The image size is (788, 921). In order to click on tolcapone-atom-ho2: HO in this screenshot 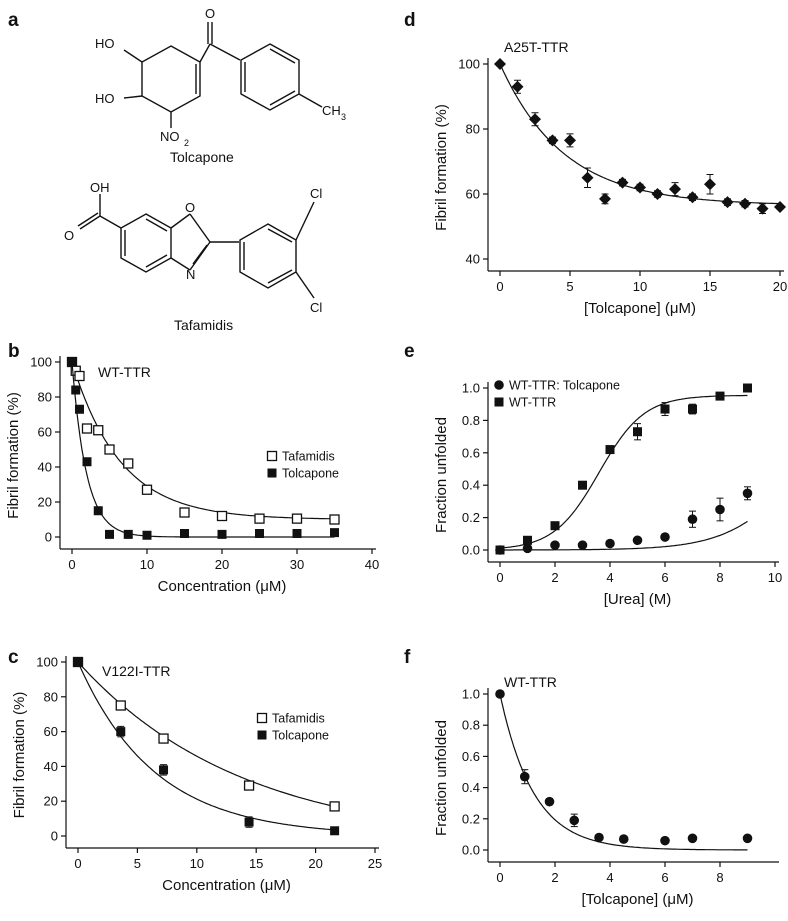, I will do `click(105, 98)`.